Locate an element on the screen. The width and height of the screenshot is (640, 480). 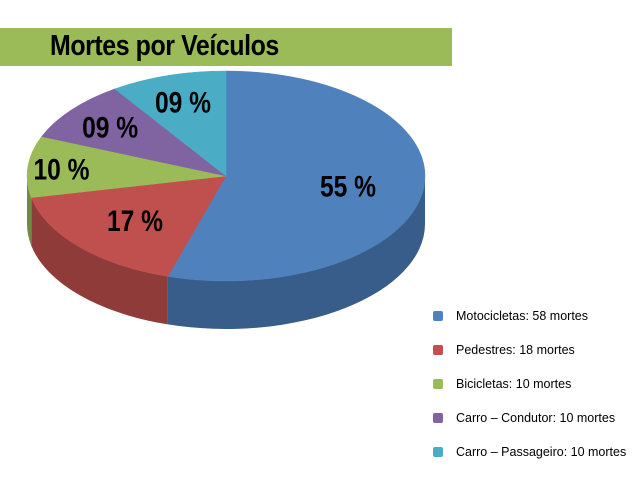
legend-item-carro-condutor: Carro – Condutor: 10 mortes is located at coordinates (535, 422).